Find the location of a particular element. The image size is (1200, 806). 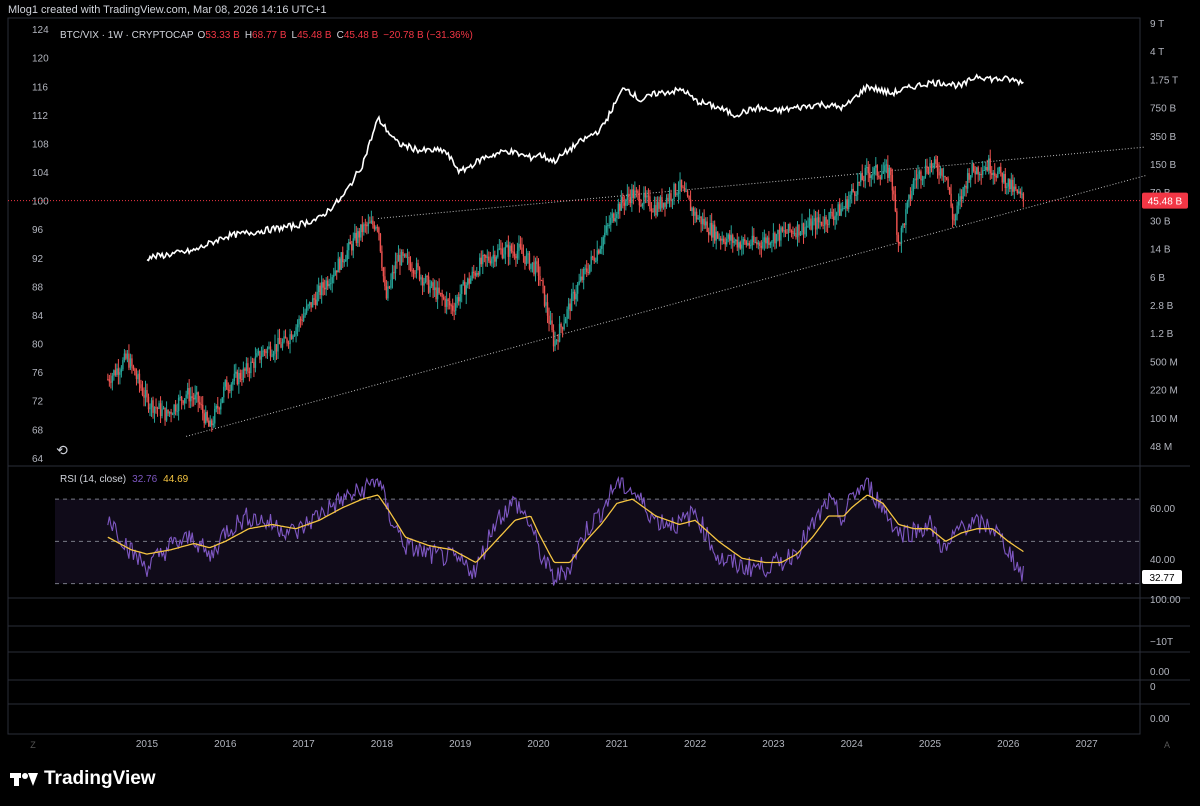

right-axis-tick: 2.8 B is located at coordinates (1162, 306).